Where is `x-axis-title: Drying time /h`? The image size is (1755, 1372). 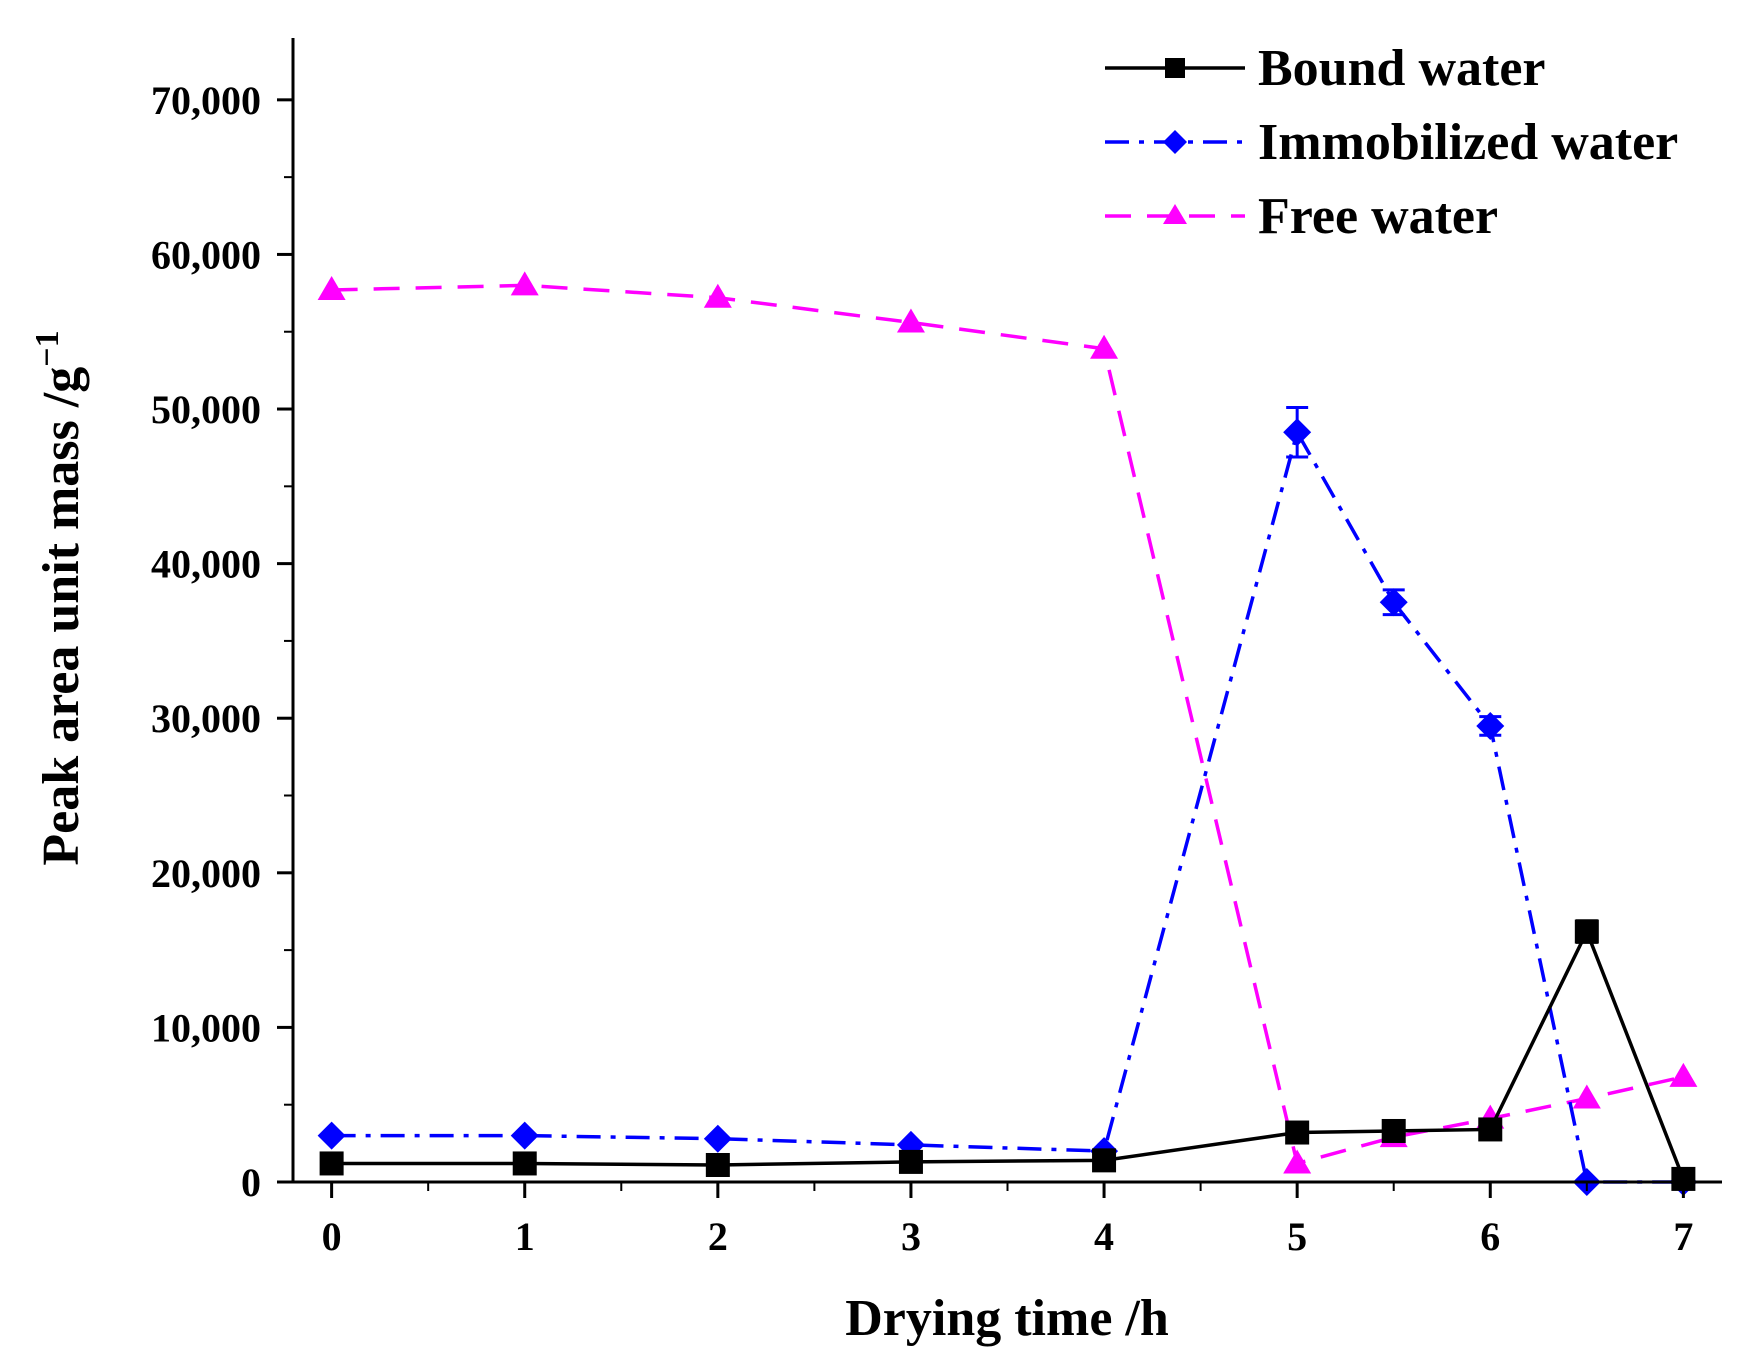
x-axis-title: Drying time /h is located at coordinates (1007, 1318).